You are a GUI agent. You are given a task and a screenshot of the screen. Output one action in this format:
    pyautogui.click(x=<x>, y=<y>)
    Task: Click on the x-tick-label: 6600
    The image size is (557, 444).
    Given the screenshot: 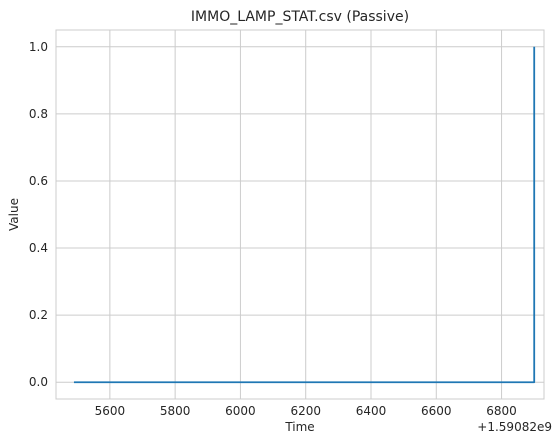 What is the action you would take?
    pyautogui.click(x=436, y=411)
    